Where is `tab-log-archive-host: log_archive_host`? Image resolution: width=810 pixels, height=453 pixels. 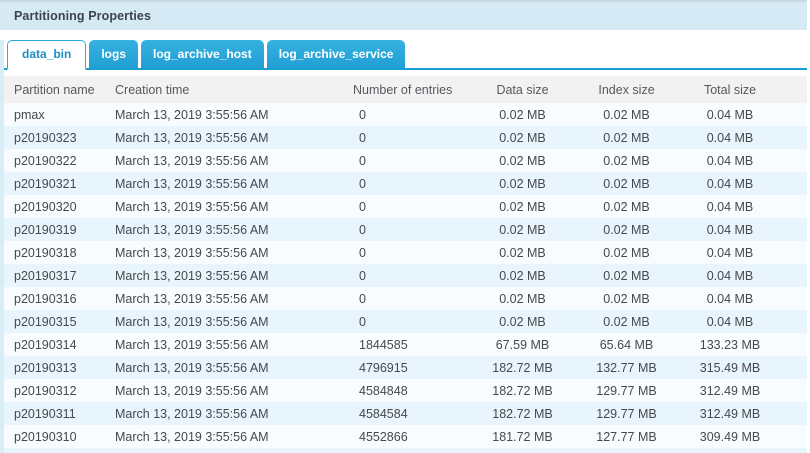 tab-log-archive-host: log_archive_host is located at coordinates (202, 54).